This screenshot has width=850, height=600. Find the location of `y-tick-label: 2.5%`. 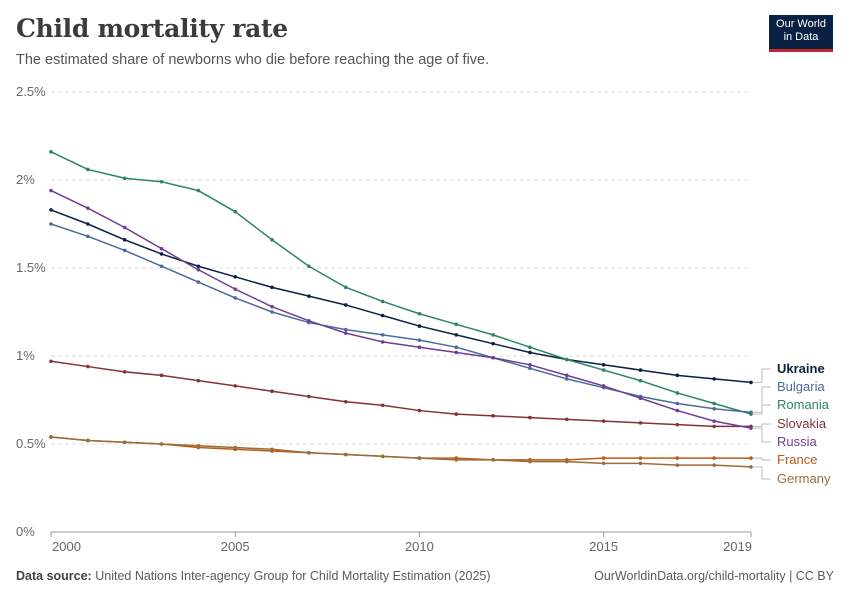

y-tick-label: 2.5% is located at coordinates (31, 91).